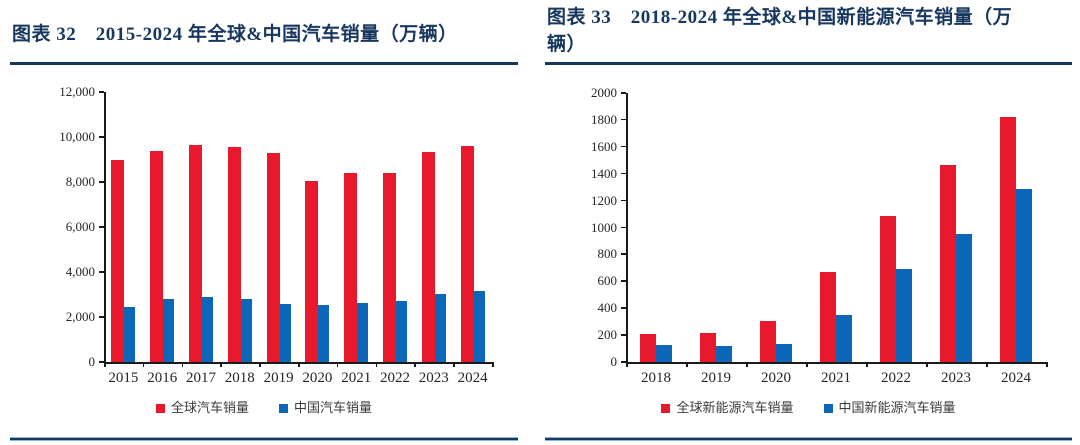 The height and width of the screenshot is (445, 1080). What do you see at coordinates (837, 363) in the screenshot?
I see `x-axis-line` at bounding box center [837, 363].